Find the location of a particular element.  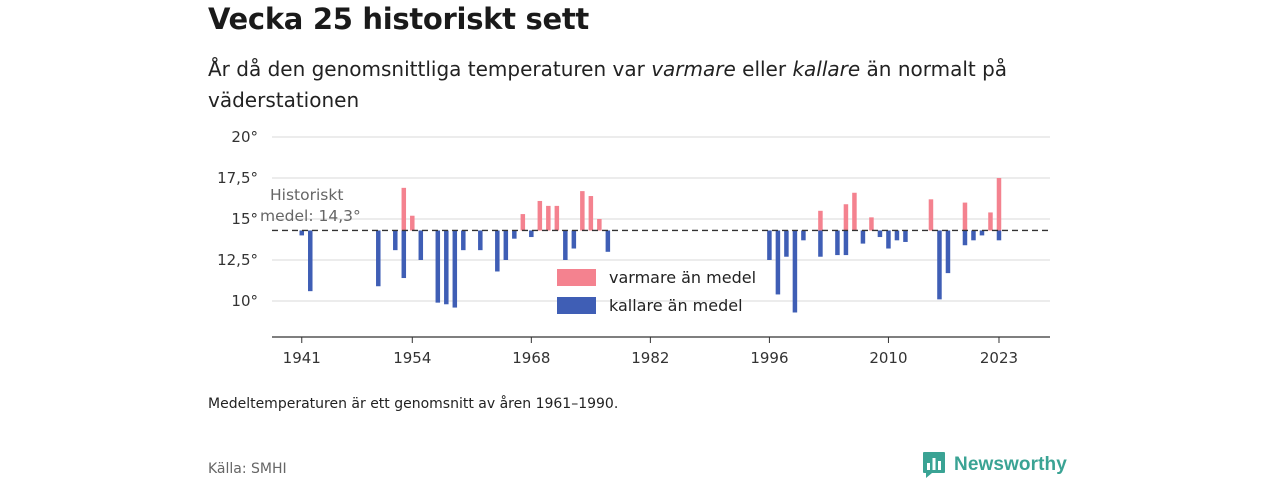

y-tick-label: 17,5° is located at coordinates (237, 178).